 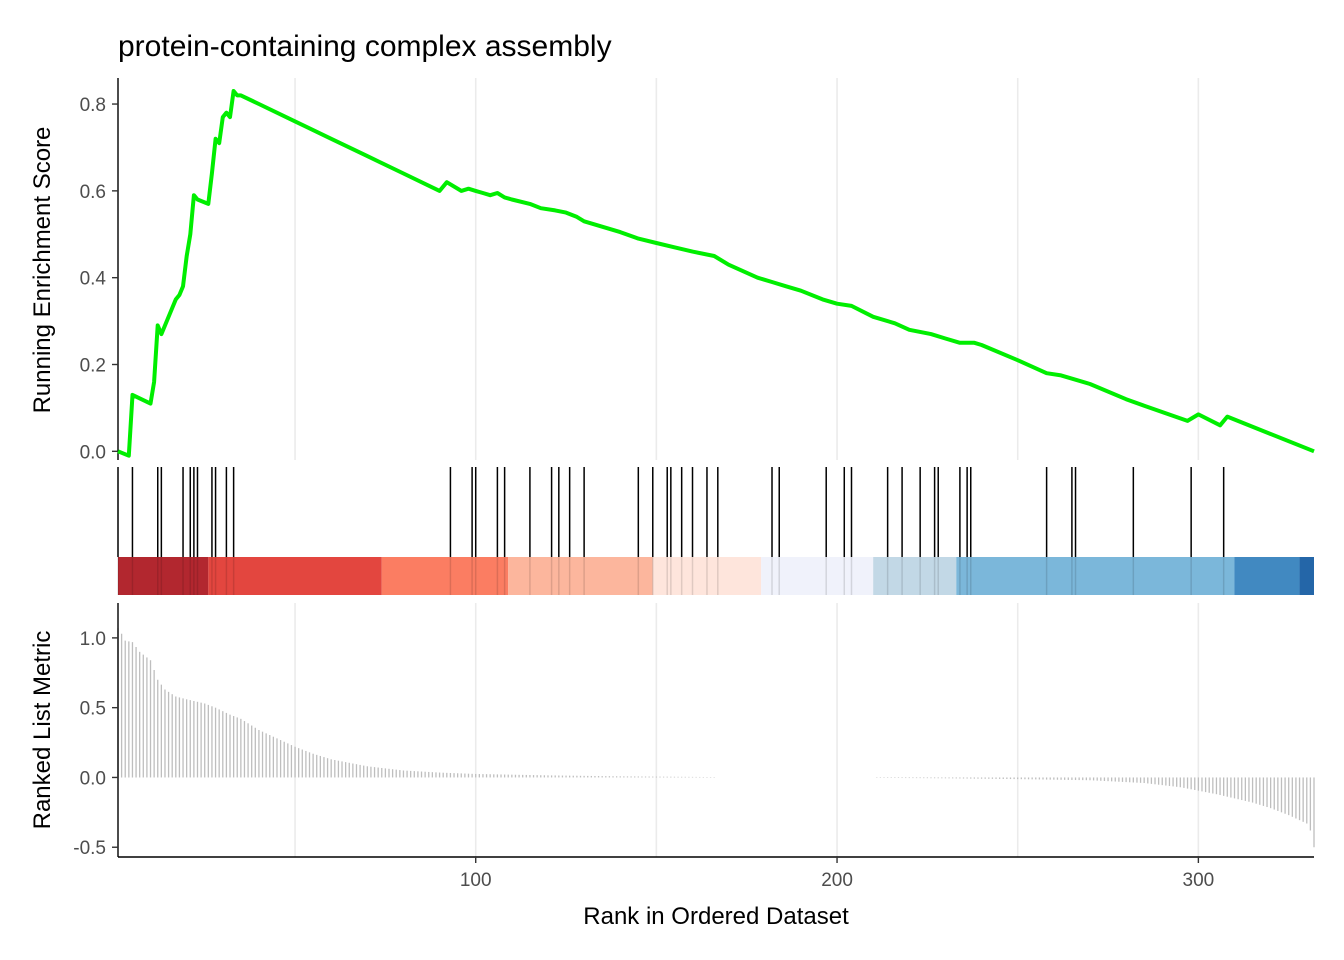 I want to click on x-tick-label: 300, so click(x=1199, y=880).